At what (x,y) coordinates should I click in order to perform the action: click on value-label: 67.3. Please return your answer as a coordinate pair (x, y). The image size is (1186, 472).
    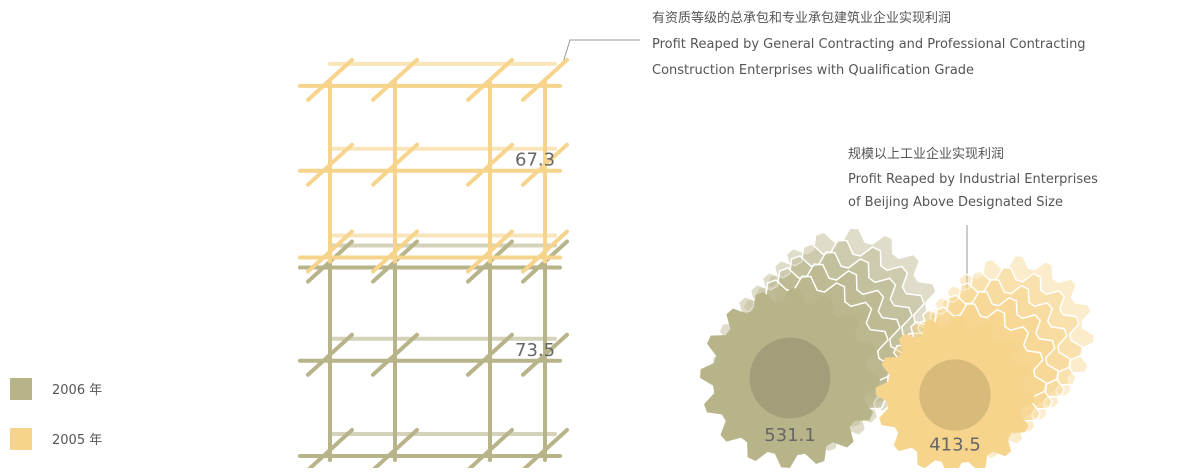
    Looking at the image, I should click on (535, 160).